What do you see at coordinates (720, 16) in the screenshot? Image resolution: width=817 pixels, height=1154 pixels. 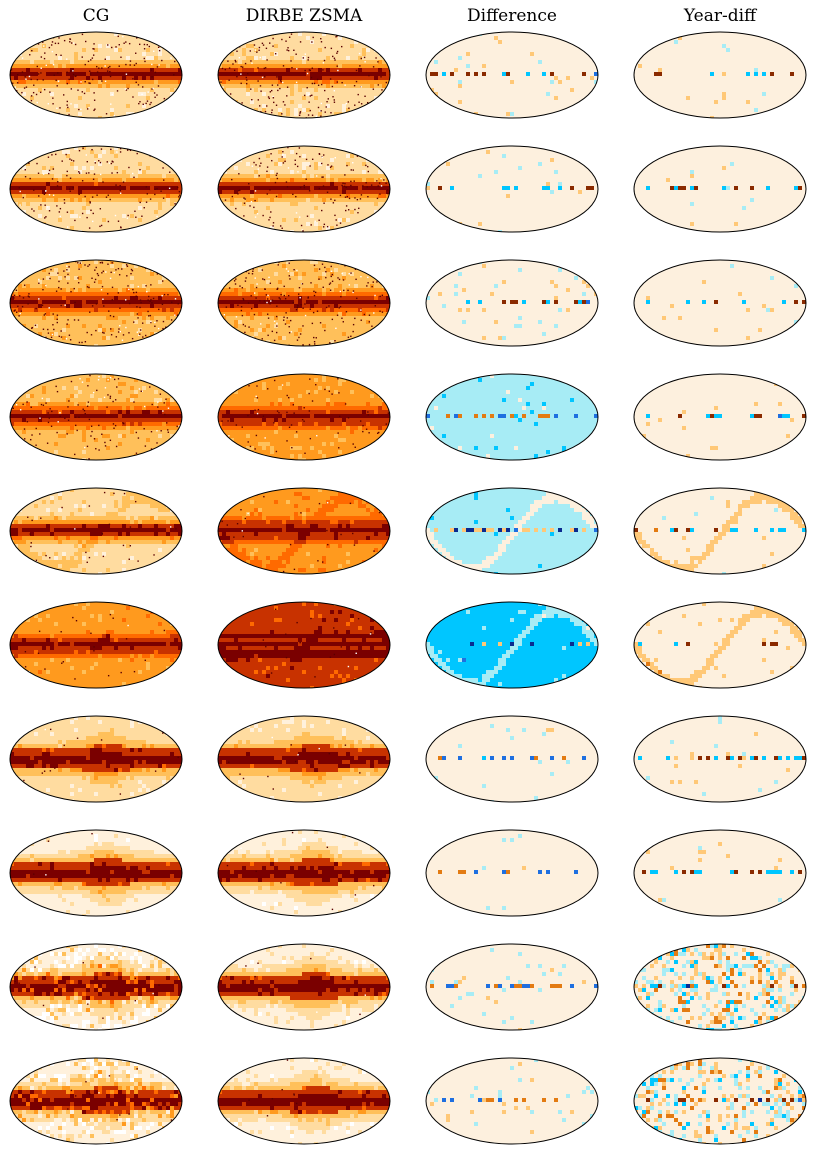 I see `column-title-year-diff: Year-diff` at bounding box center [720, 16].